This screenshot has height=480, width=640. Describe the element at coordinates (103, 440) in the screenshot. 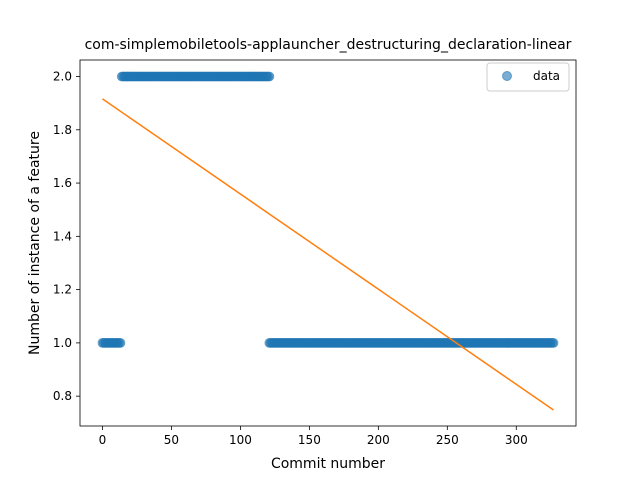

I see `x-tick-label: 0` at that location.